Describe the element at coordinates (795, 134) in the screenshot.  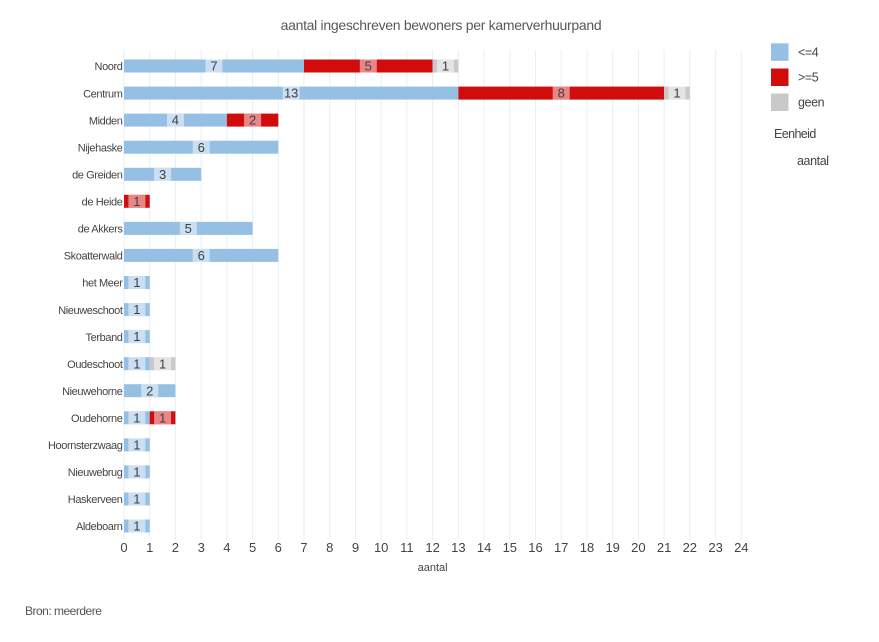
I see `svg-text: Eenheid` at that location.